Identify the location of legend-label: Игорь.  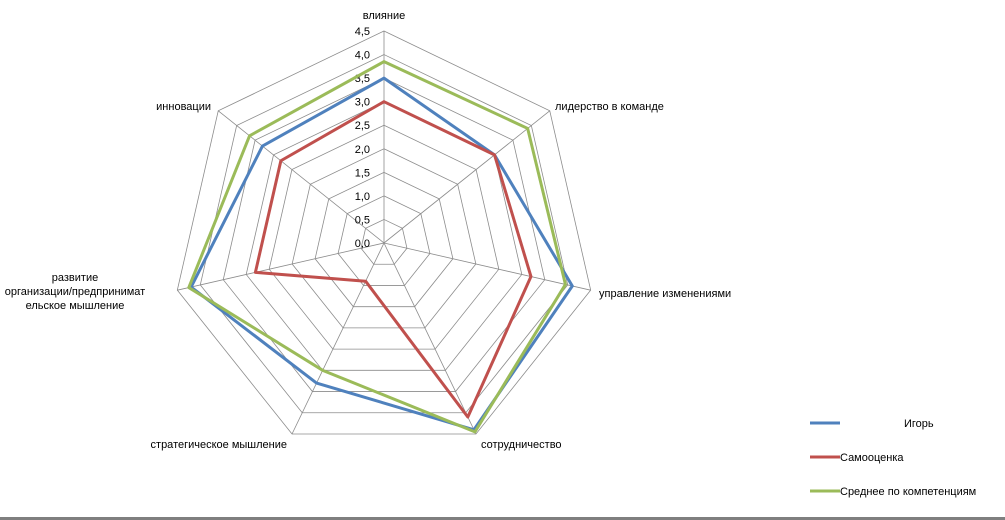
(919, 424).